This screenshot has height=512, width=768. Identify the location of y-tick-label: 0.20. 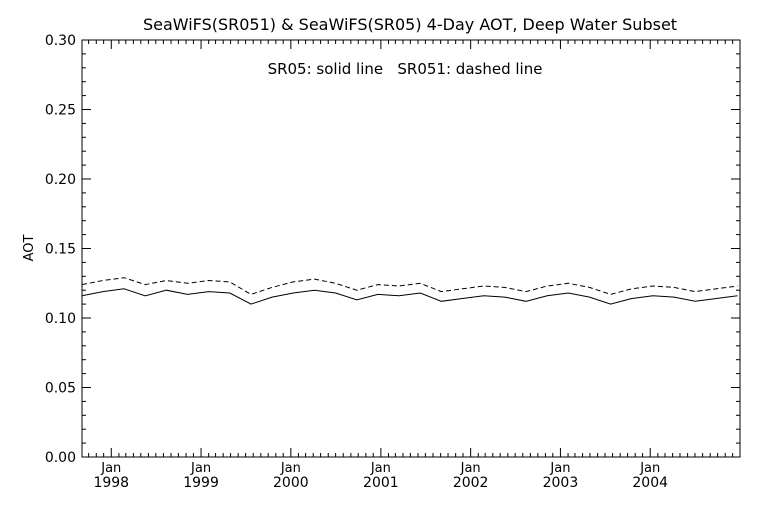
(60, 180).